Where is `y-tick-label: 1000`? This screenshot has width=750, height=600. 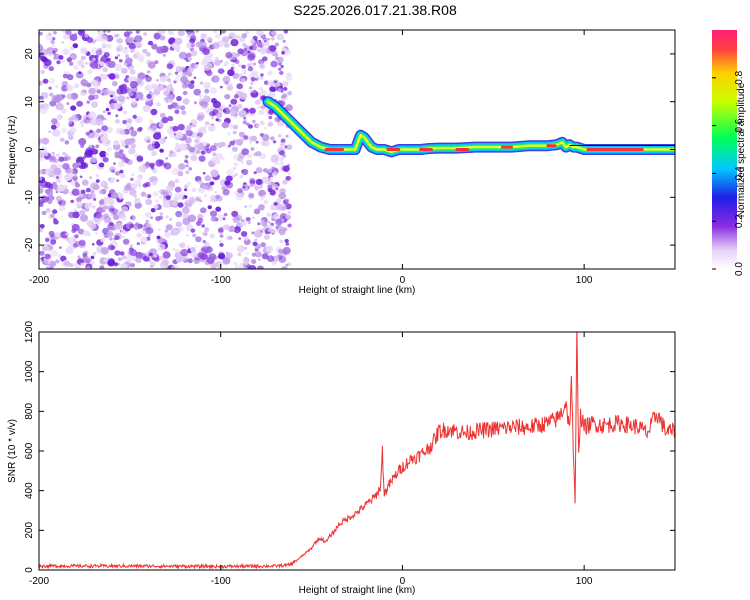
y-tick-label: 1000 is located at coordinates (29, 371).